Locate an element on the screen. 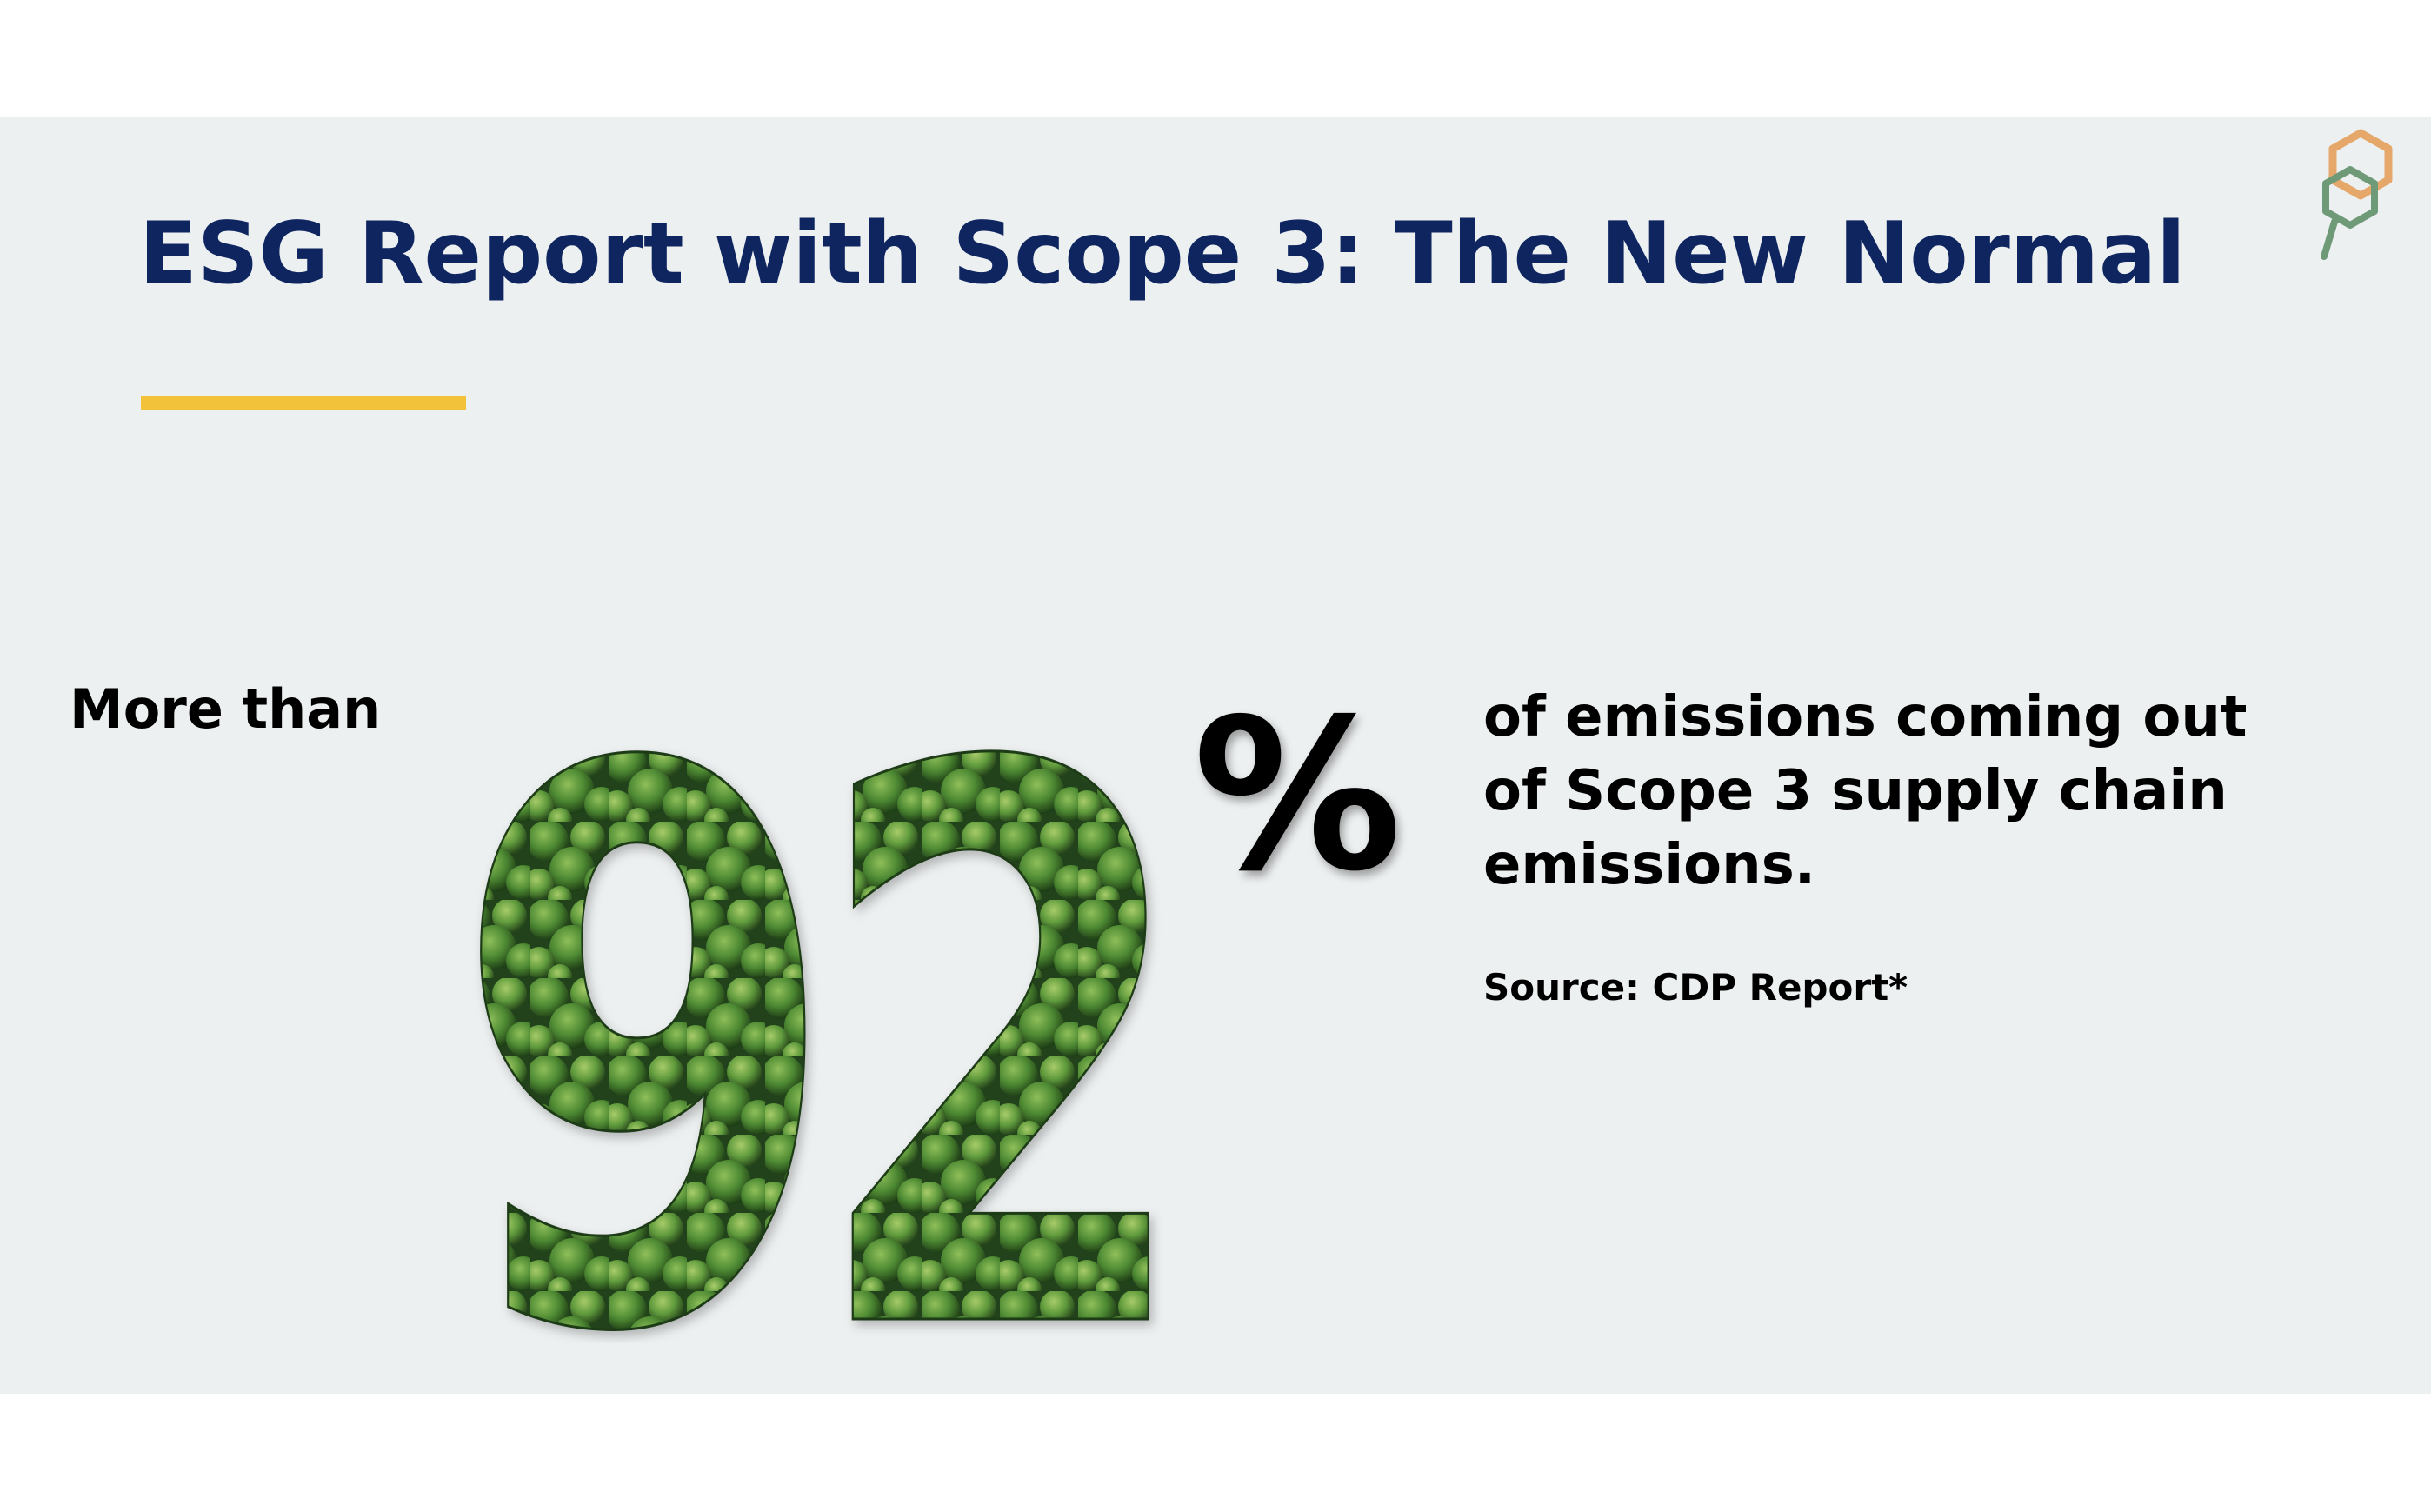  source-citation: Source: CDP Report* is located at coordinates (1695, 987).